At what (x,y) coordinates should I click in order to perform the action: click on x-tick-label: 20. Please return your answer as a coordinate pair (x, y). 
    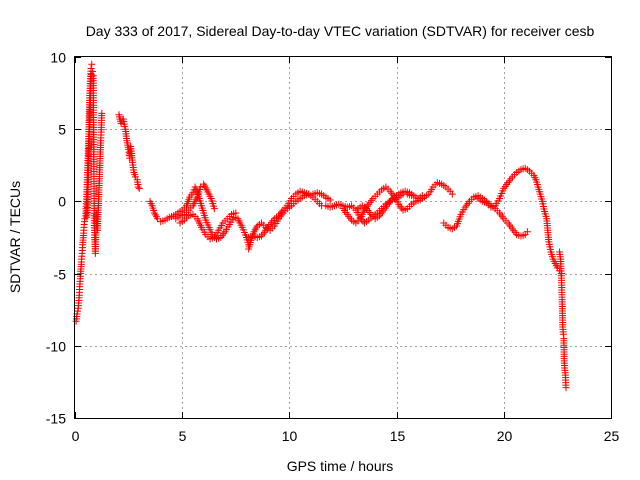
    Looking at the image, I should click on (505, 436).